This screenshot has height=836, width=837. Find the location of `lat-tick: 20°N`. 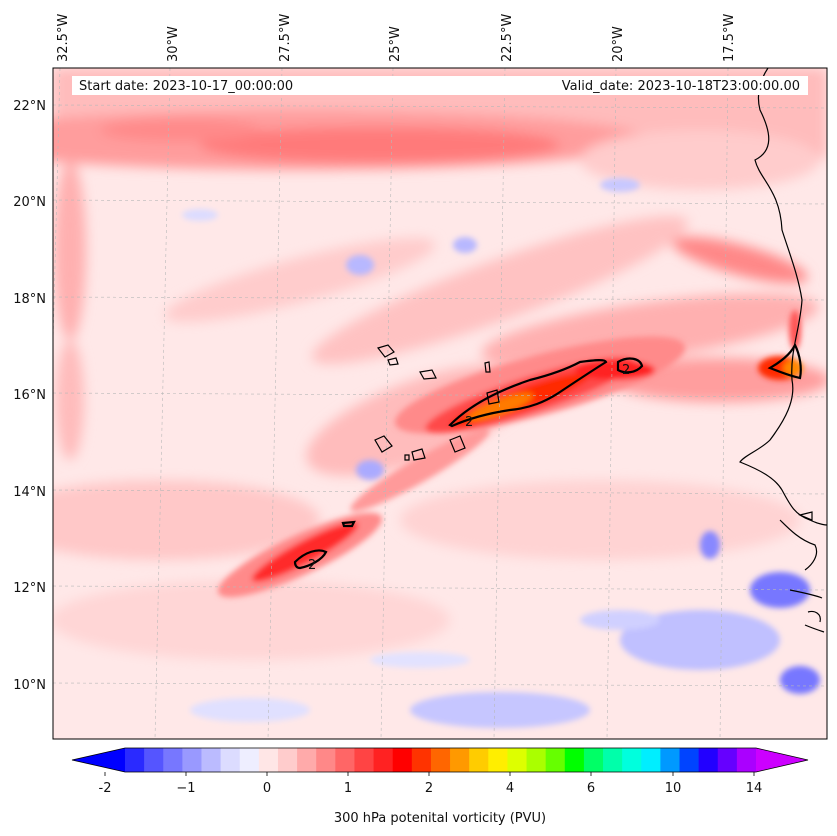

lat-tick: 20°N is located at coordinates (29, 202).